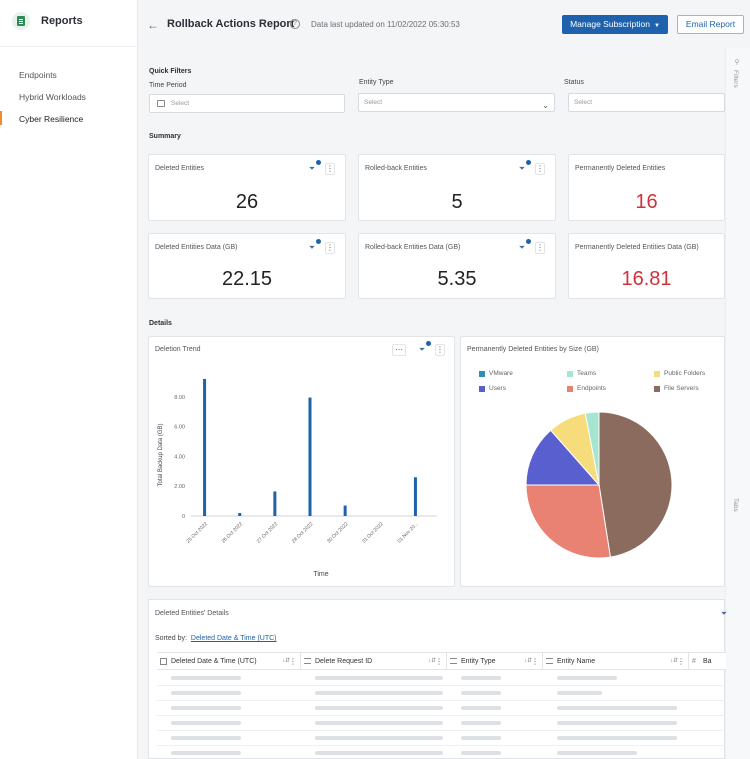  I want to click on time-period-label: Time Period, so click(168, 85).